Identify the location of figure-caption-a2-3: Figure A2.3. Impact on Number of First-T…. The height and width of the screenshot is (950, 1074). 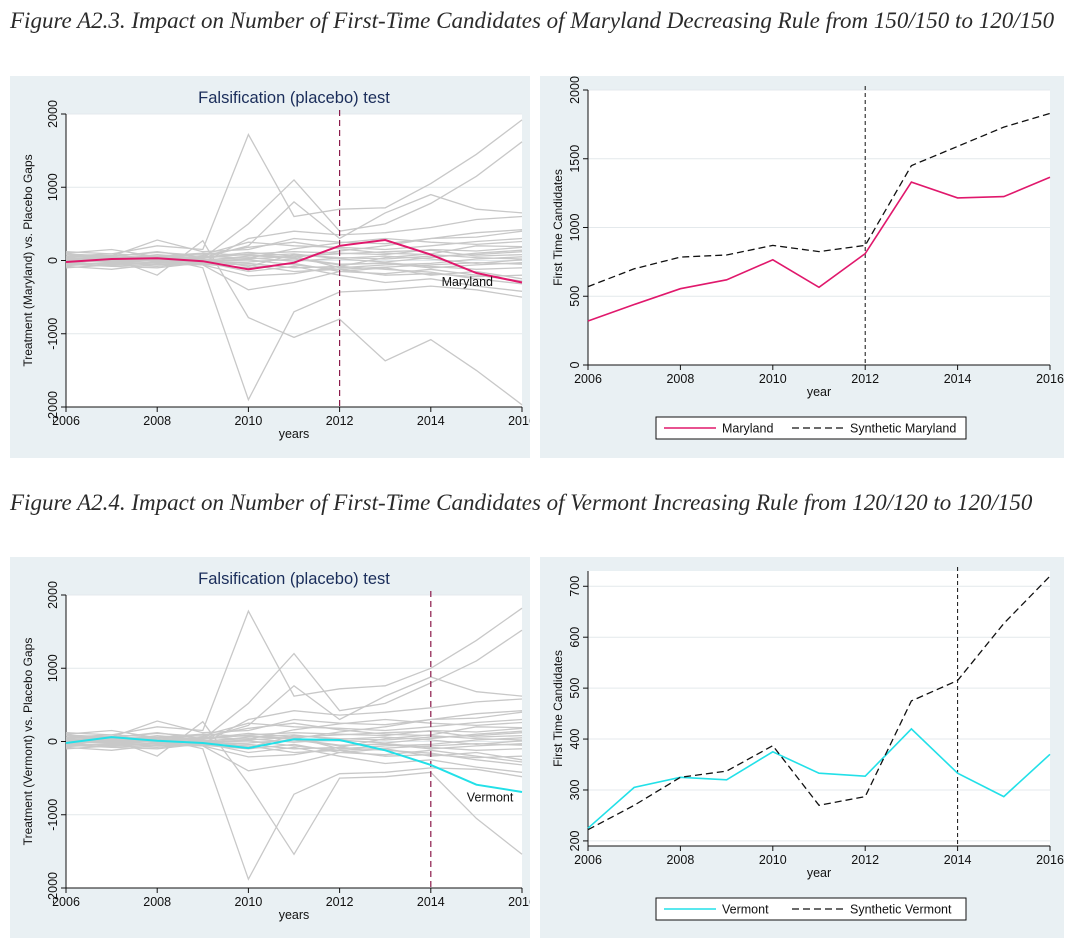
(532, 20).